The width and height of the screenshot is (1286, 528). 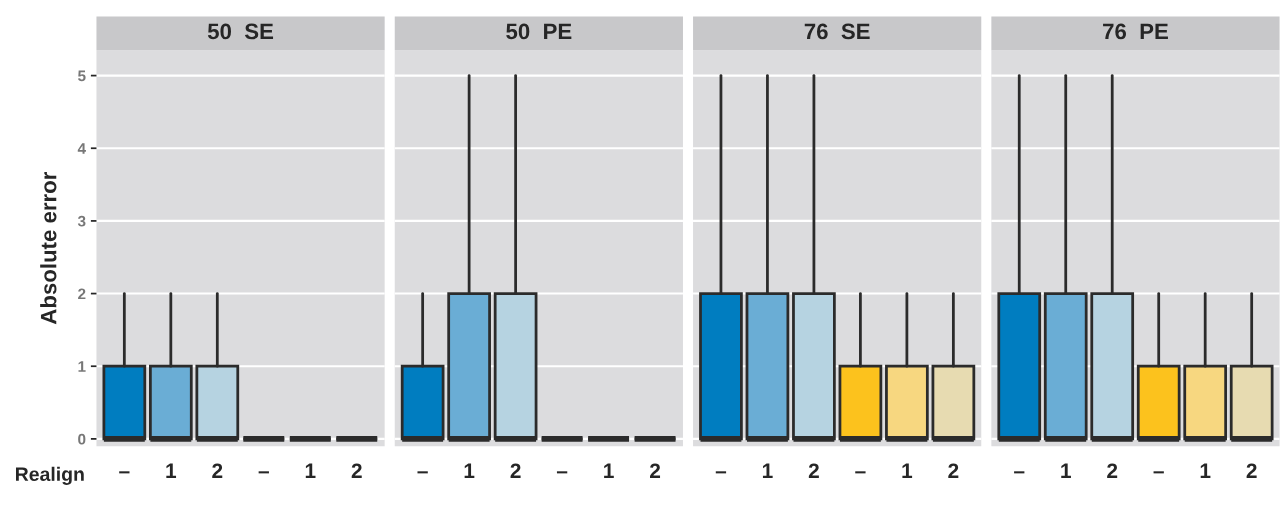 I want to click on chart-title: 50 SE, so click(x=240, y=31).